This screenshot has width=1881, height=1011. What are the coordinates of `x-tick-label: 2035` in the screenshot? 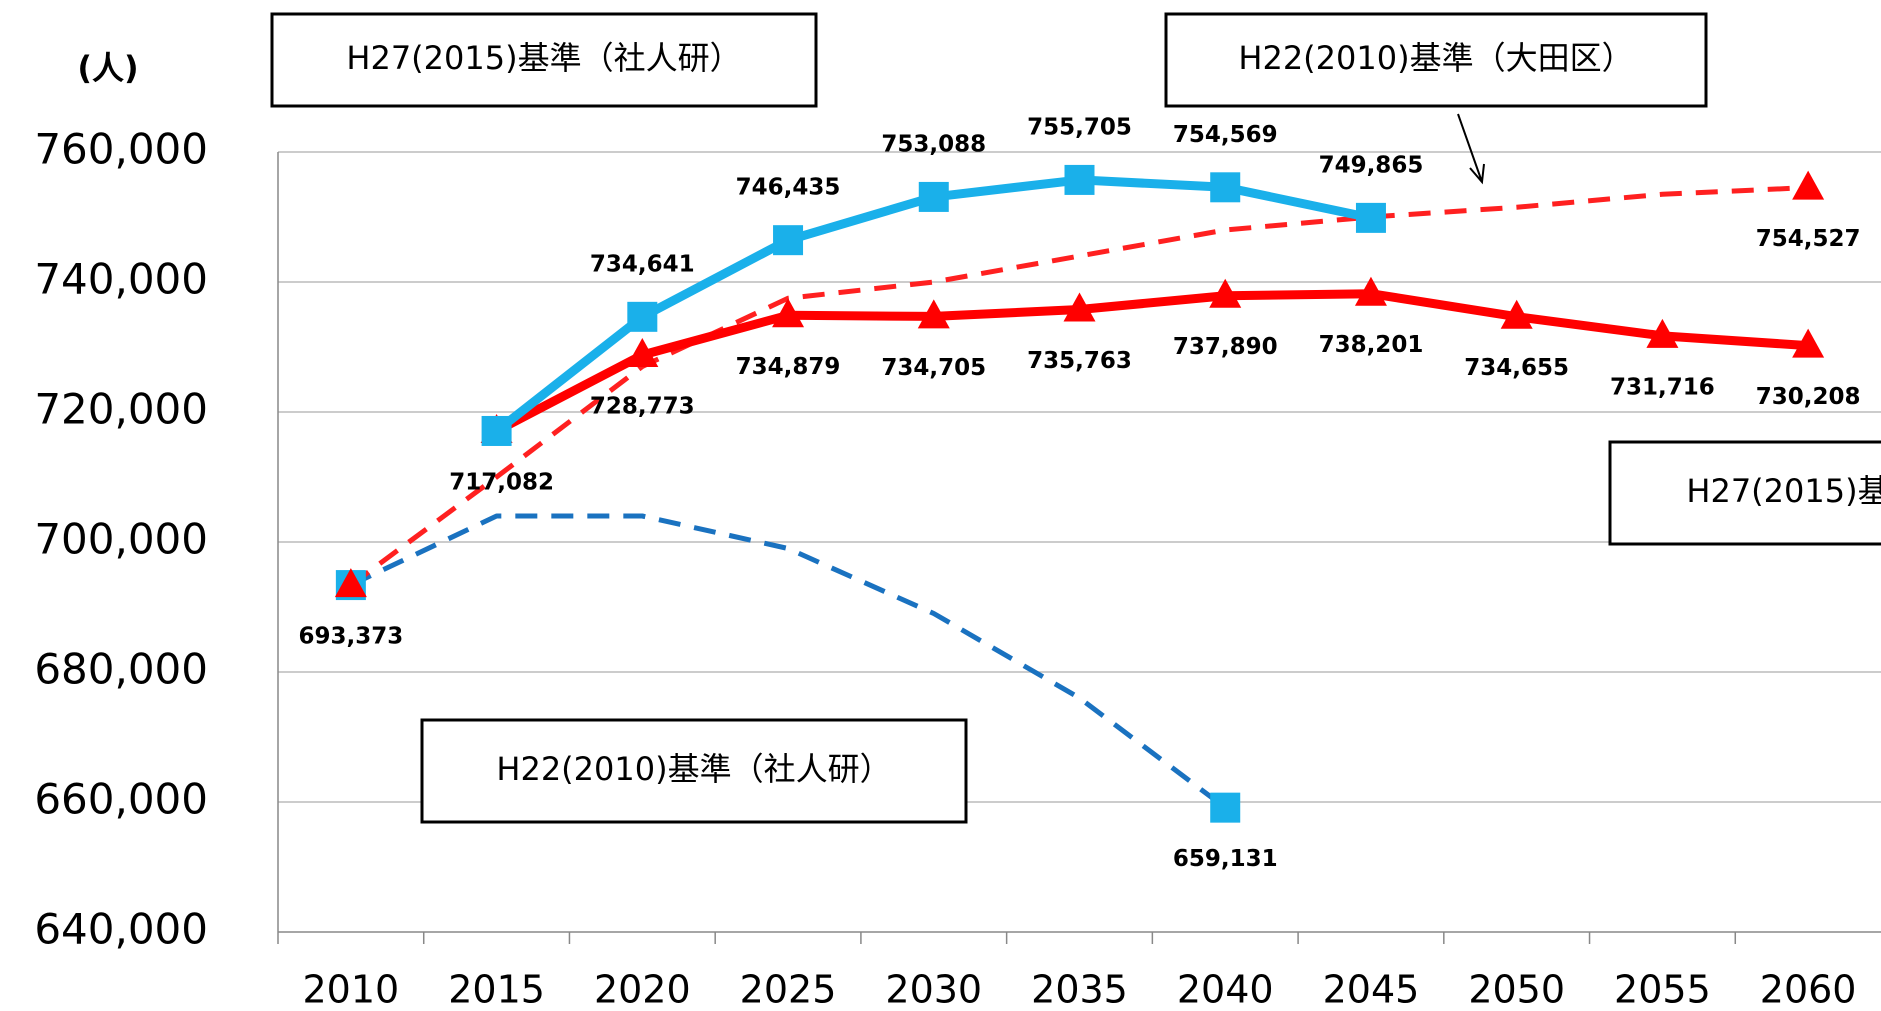 It's located at (1079, 989).